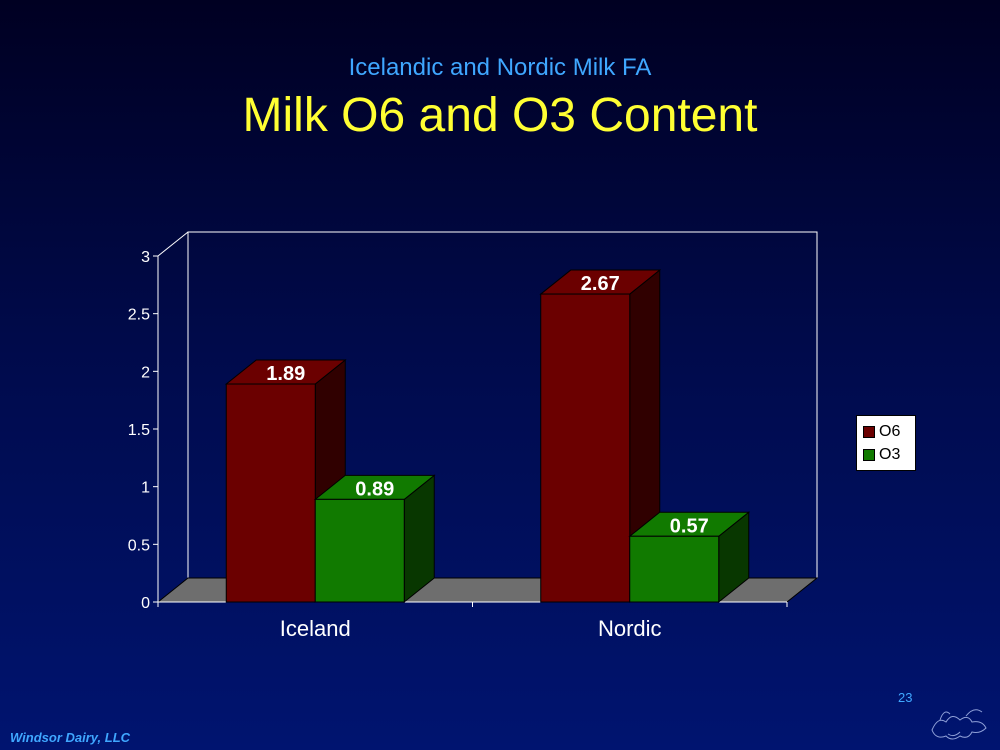  I want to click on data-label: 1.89, so click(285, 374).